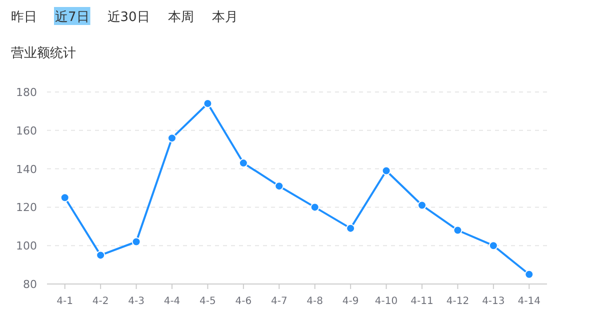 Image resolution: width=604 pixels, height=321 pixels. Describe the element at coordinates (279, 301) in the screenshot. I see `x-tick-label: 4-7` at that location.